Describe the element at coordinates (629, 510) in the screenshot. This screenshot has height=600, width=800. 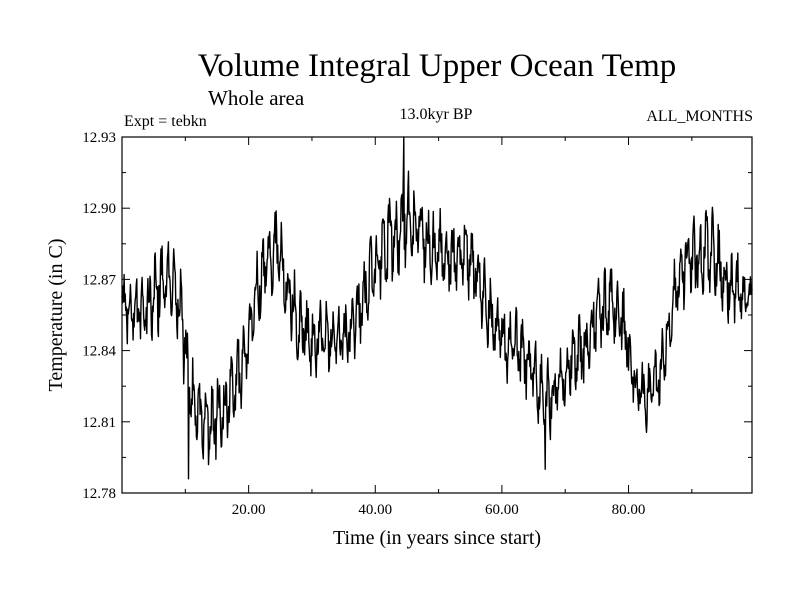
I see `x-tick-label: 80.00` at that location.